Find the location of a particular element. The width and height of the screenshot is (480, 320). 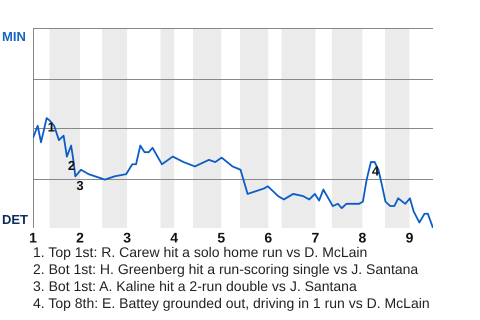

annotation: 1 is located at coordinates (51, 127).